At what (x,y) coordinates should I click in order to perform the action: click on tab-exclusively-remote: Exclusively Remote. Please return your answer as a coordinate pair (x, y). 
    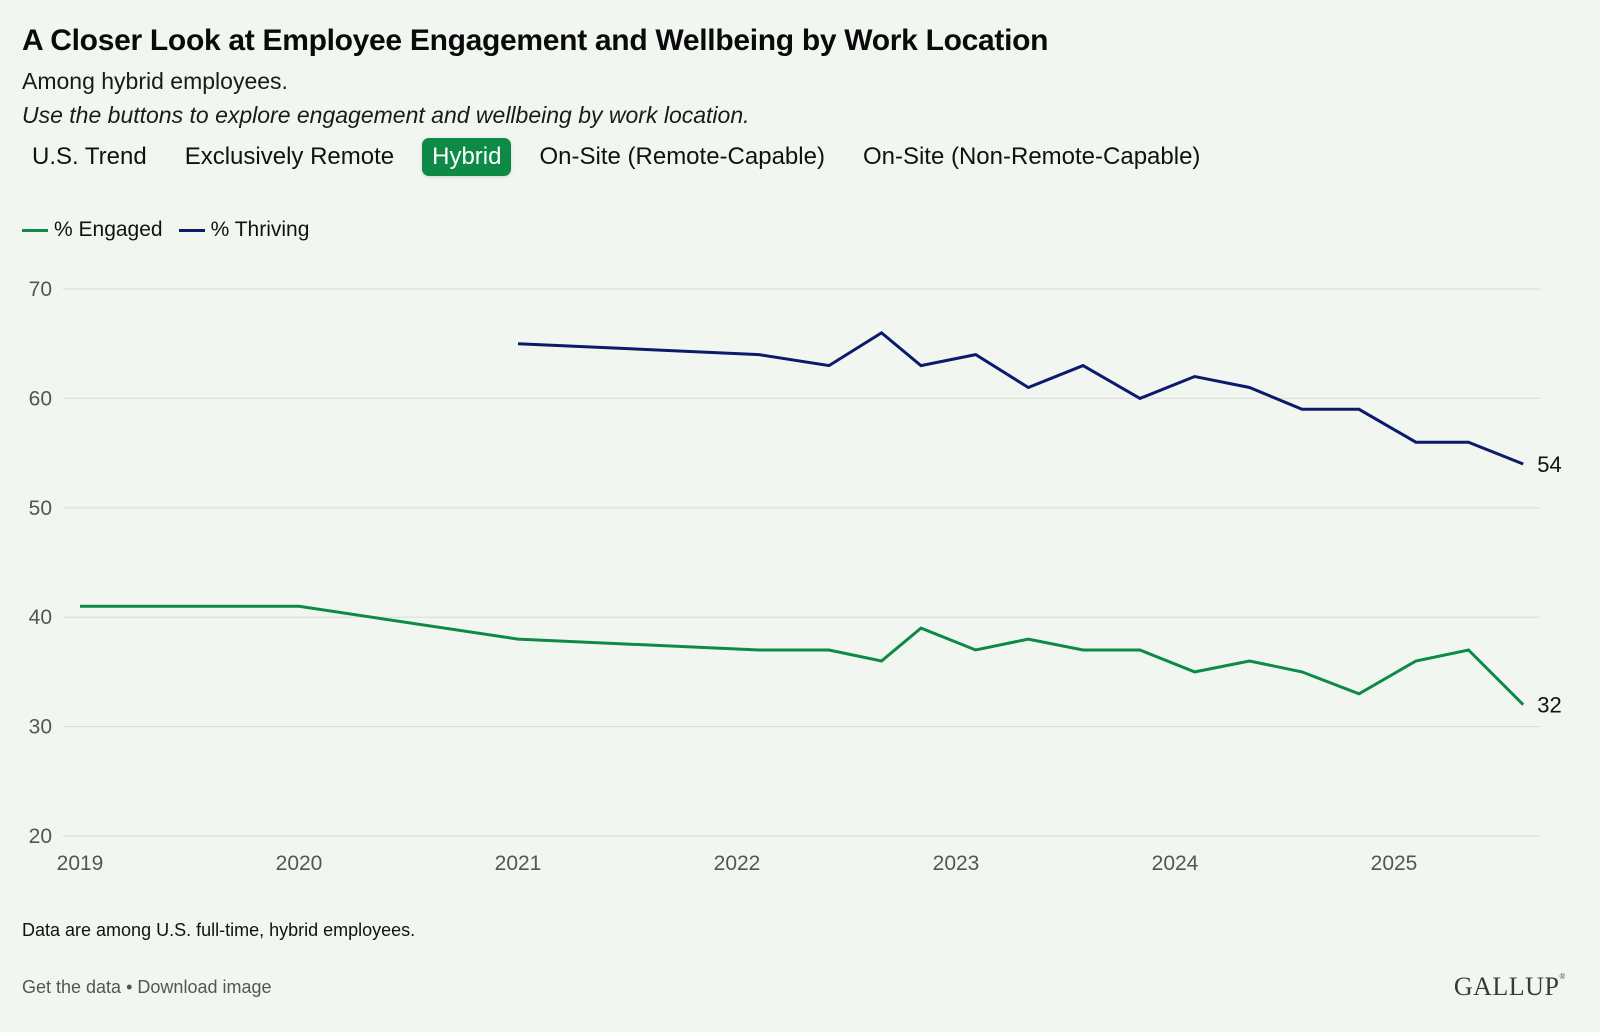
    Looking at the image, I should click on (289, 157).